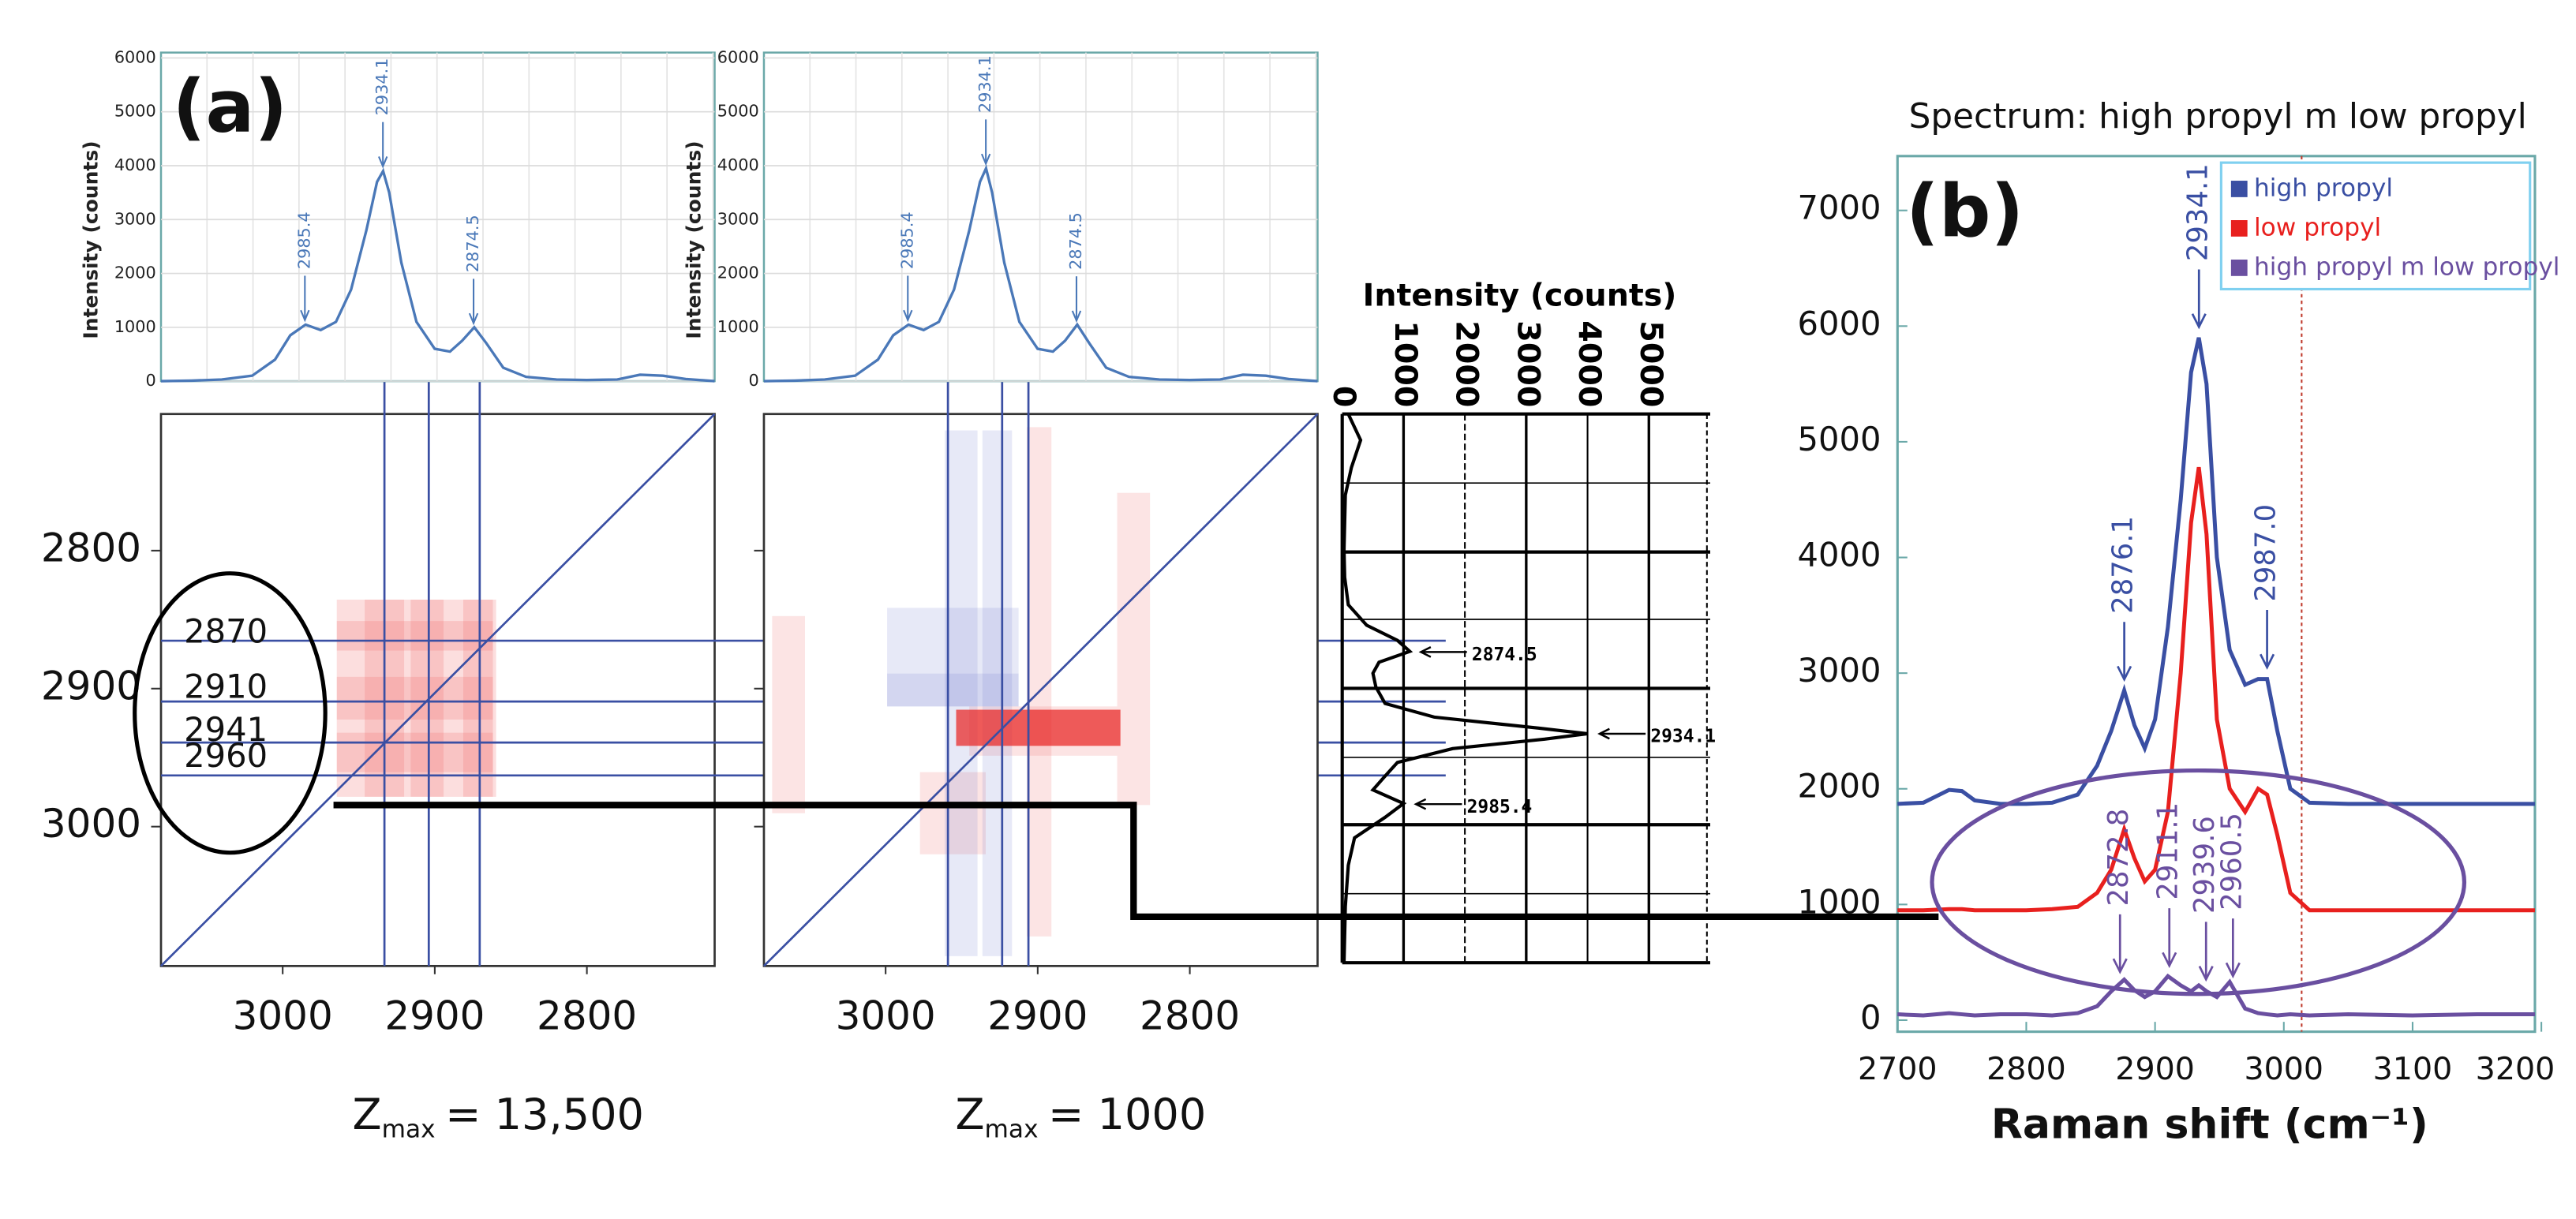  I want to click on y-tick-label: 7000, so click(1839, 208).